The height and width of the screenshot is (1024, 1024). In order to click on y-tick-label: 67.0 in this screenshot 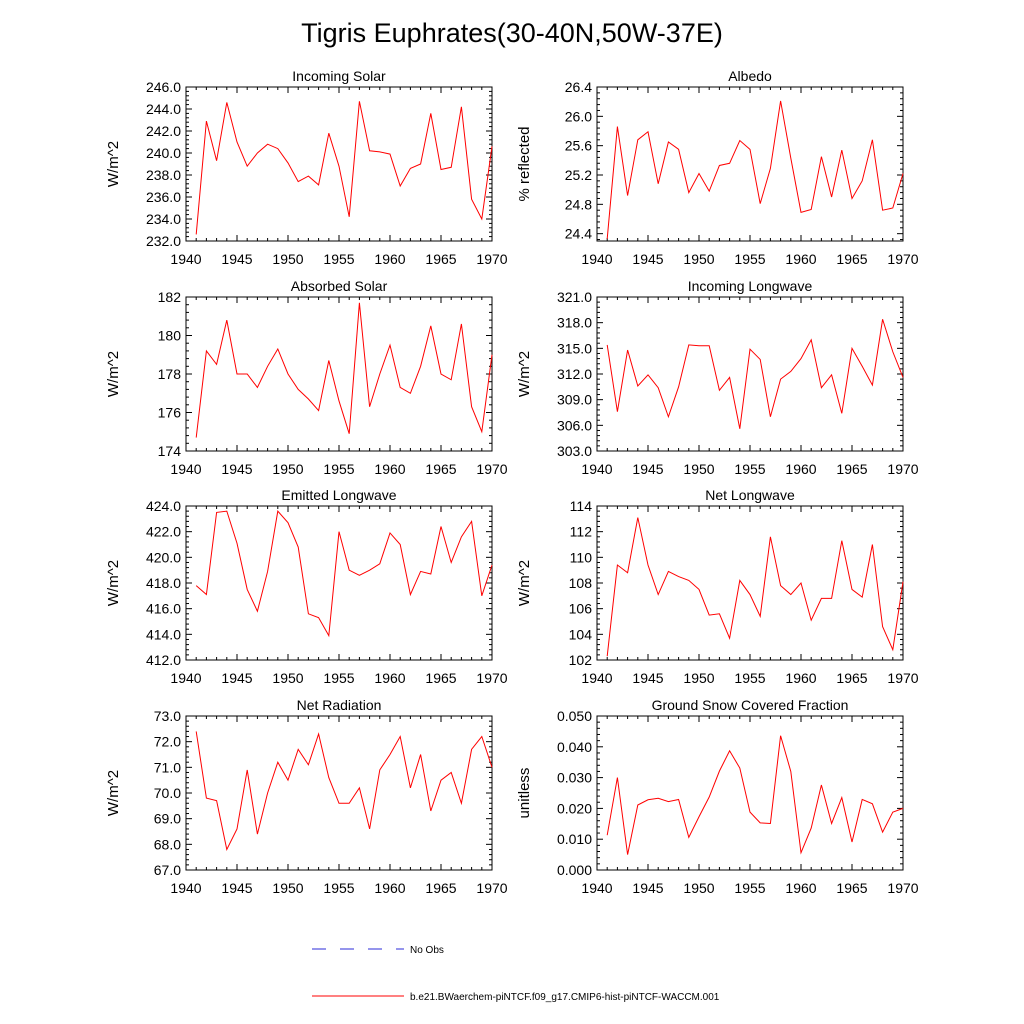, I will do `click(167, 870)`.